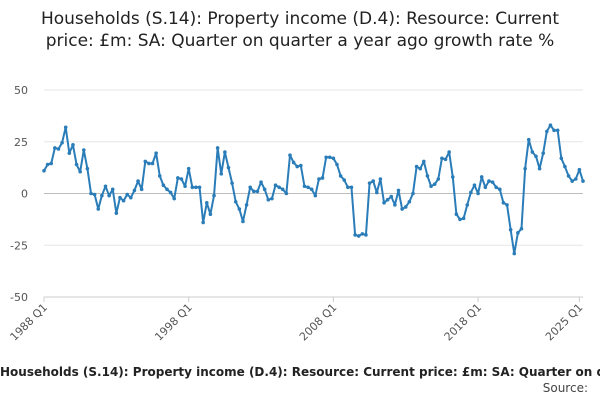  What do you see at coordinates (564, 322) in the screenshot?
I see `x-tick-label: 2025 Q1` at bounding box center [564, 322].